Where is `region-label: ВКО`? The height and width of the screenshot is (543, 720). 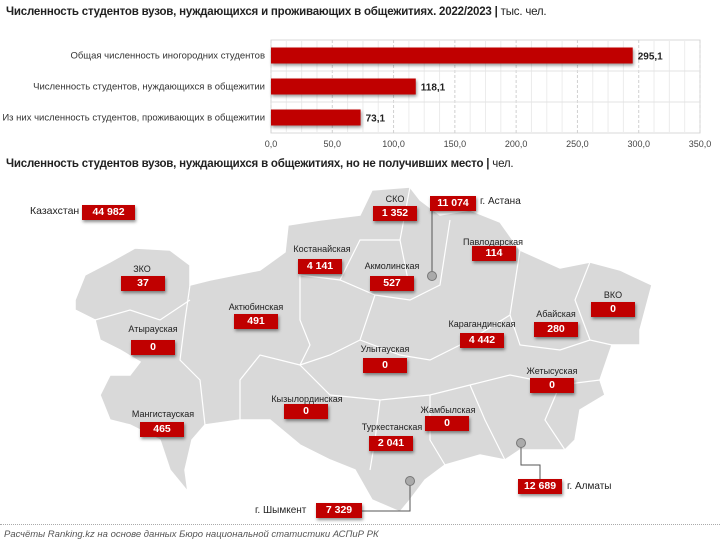
region-label: ВКО is located at coordinates (613, 295).